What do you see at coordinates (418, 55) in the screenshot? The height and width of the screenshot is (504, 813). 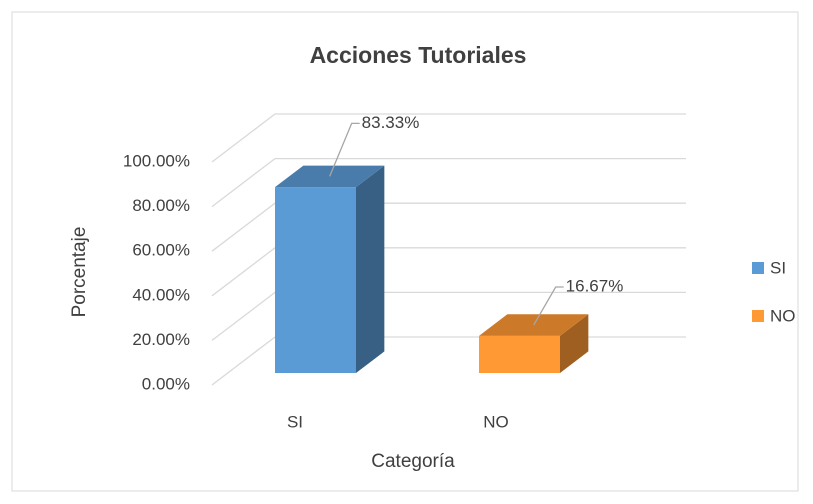 I see `chart-title: Acciones Tutoriales` at bounding box center [418, 55].